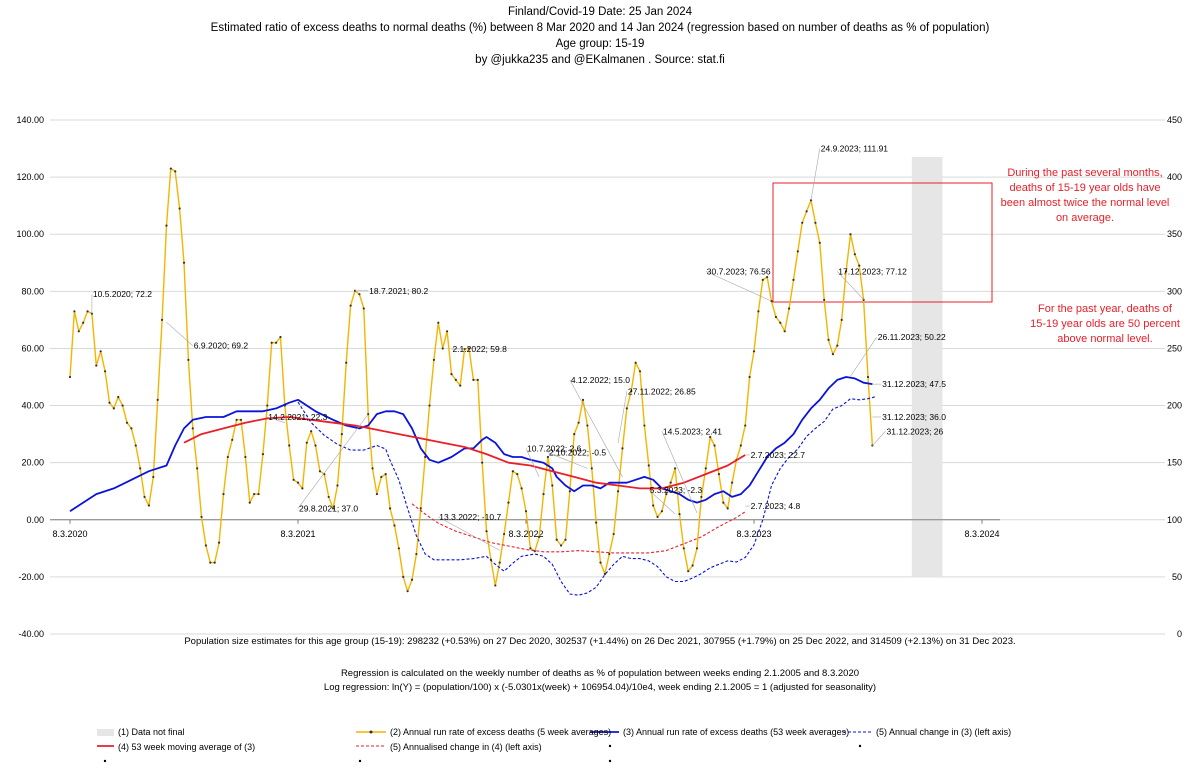  Describe the element at coordinates (31, 577) in the screenshot. I see `y-tick-left: -20.00` at that location.